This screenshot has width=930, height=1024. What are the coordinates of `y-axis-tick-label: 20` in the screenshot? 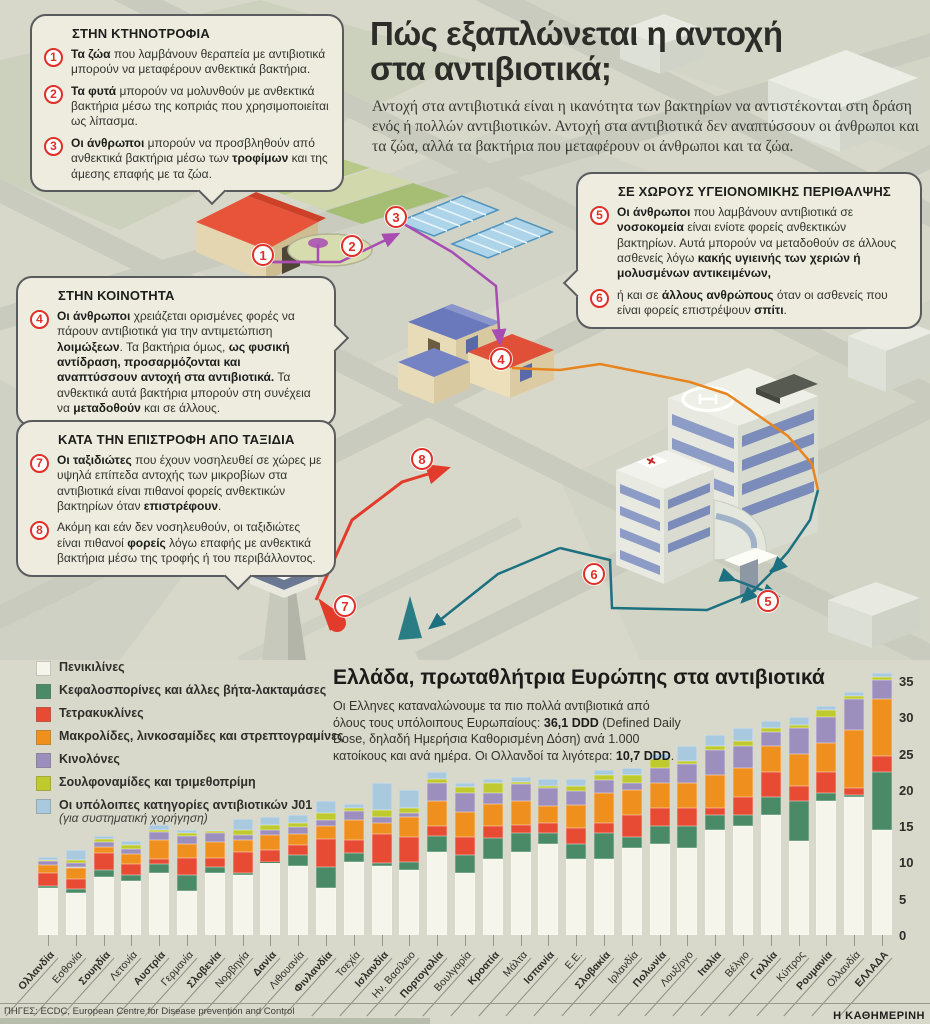 It's located at (906, 790).